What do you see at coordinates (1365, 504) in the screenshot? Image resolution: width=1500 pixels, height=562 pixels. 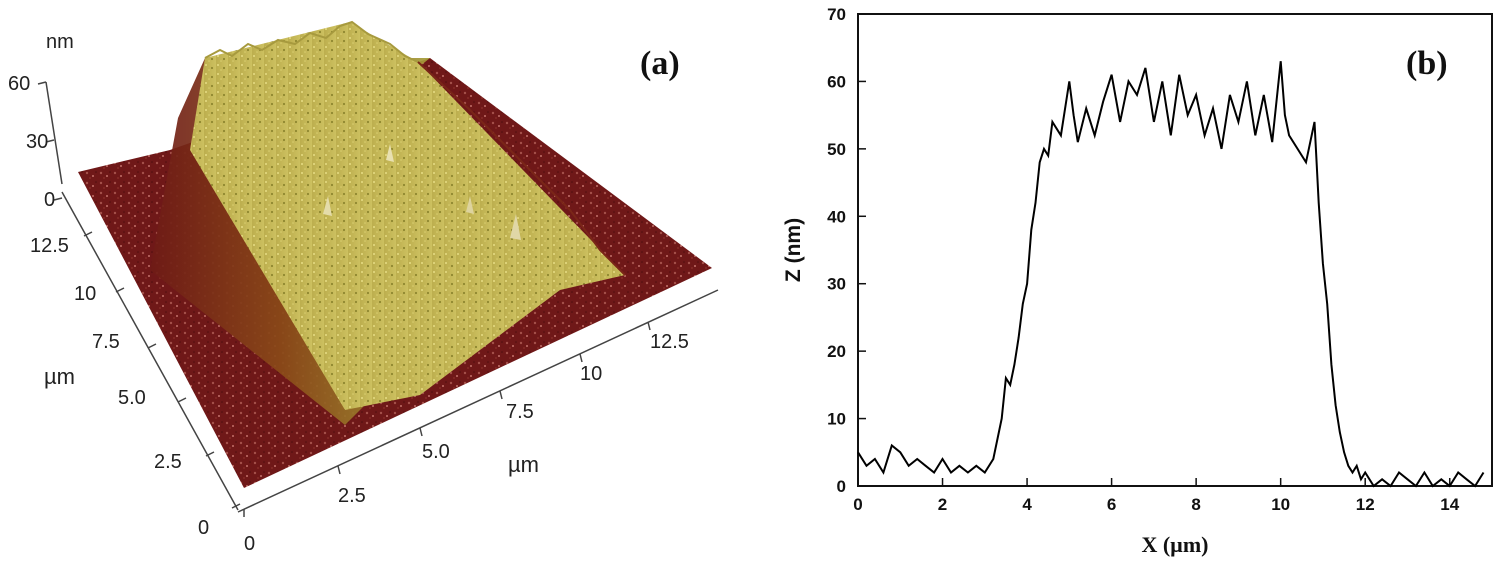 I see `x-tick-label: 12` at bounding box center [1365, 504].